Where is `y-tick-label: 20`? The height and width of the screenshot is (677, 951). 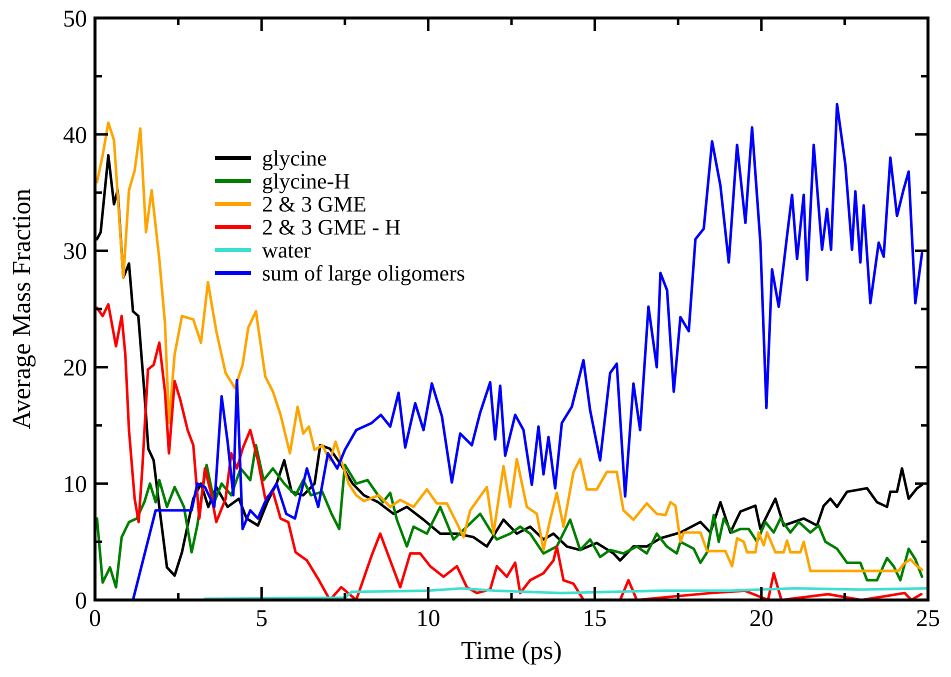
y-tick-label: 20 is located at coordinates (75, 369).